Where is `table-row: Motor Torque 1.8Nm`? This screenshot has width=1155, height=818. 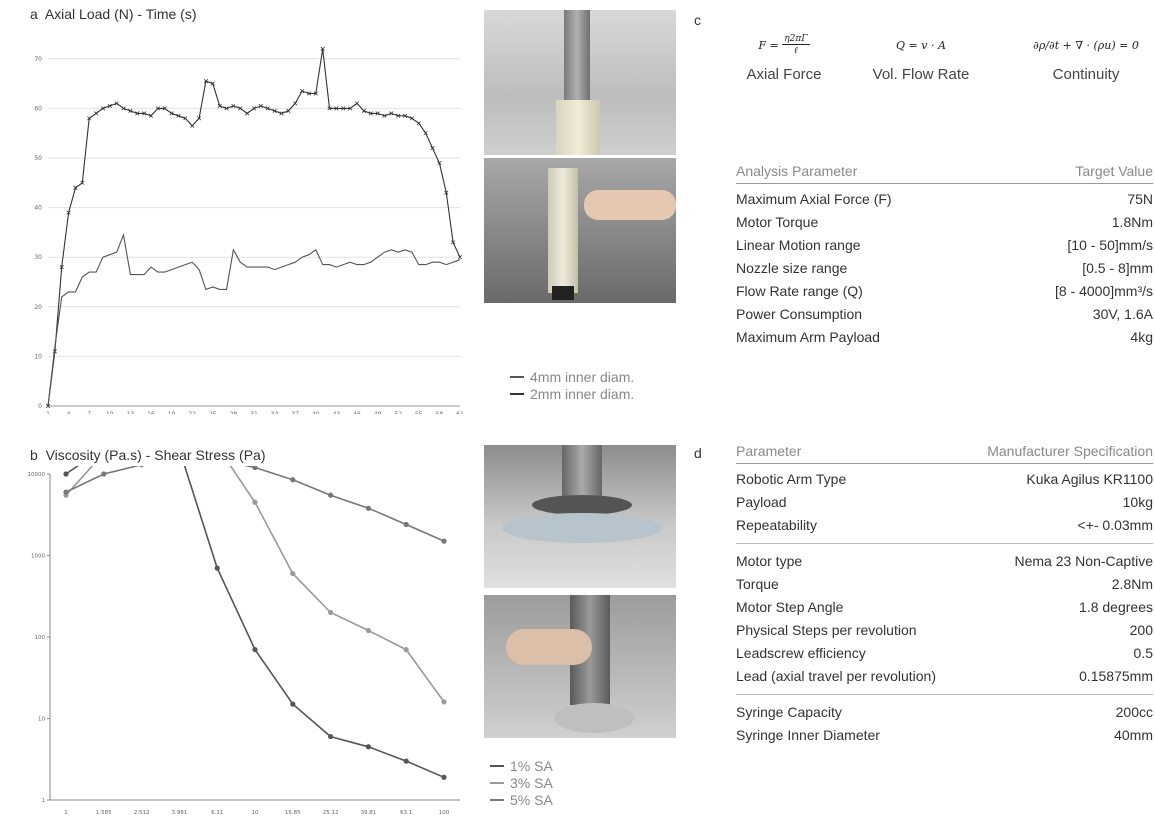
table-row: Motor Torque 1.8Nm is located at coordinates (944, 222).